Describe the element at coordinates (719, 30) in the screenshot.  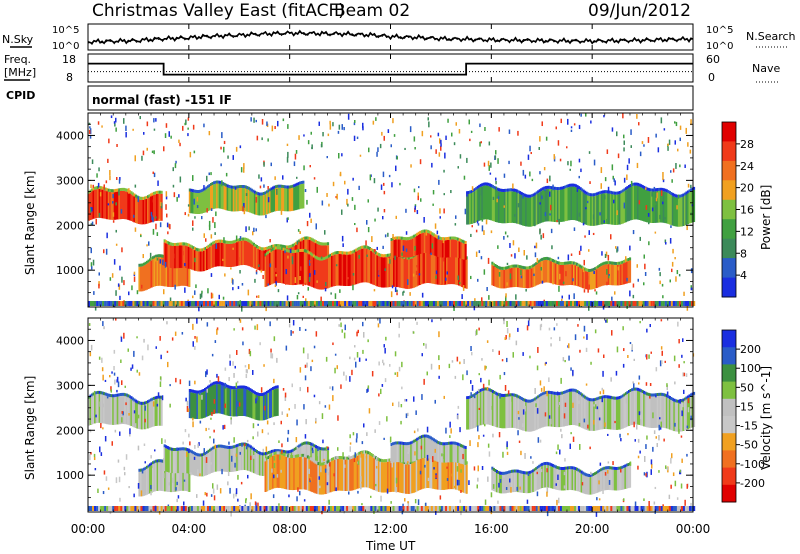
I see `noise-right-tick-top: 10^5` at that location.